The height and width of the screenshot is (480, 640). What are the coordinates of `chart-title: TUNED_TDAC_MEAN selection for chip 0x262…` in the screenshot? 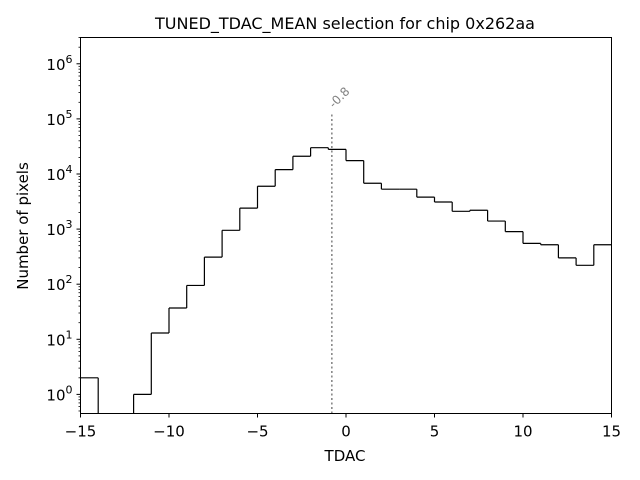 It's located at (344, 24).